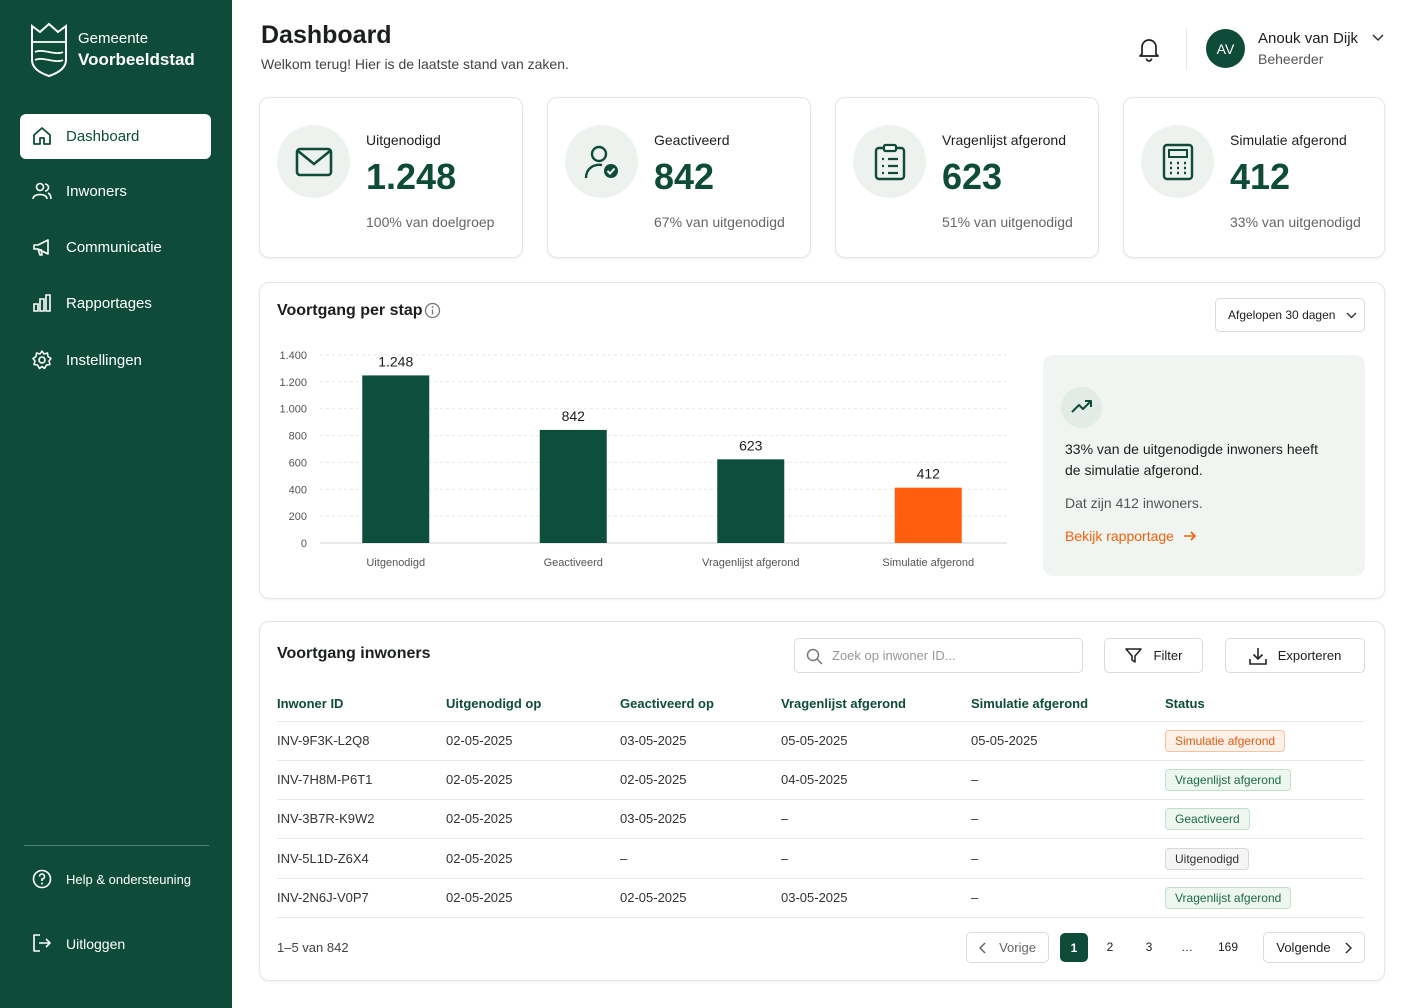  Describe the element at coordinates (96, 943) in the screenshot. I see `logout-label: Uitloggen` at that location.